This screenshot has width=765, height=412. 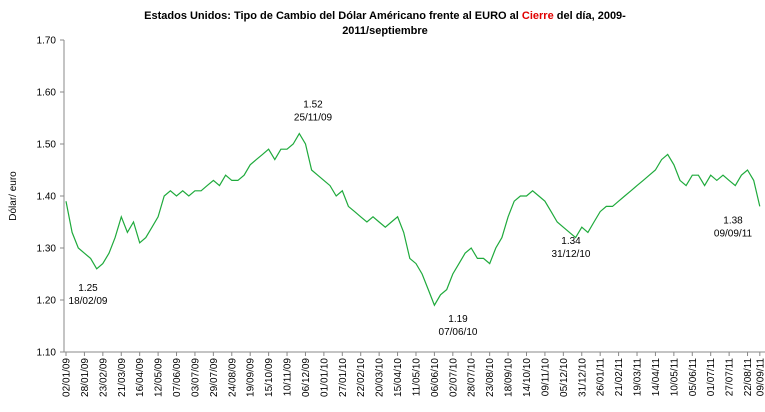 What do you see at coordinates (619, 377) in the screenshot?
I see `x-tick-label: 21/02/11` at bounding box center [619, 377].